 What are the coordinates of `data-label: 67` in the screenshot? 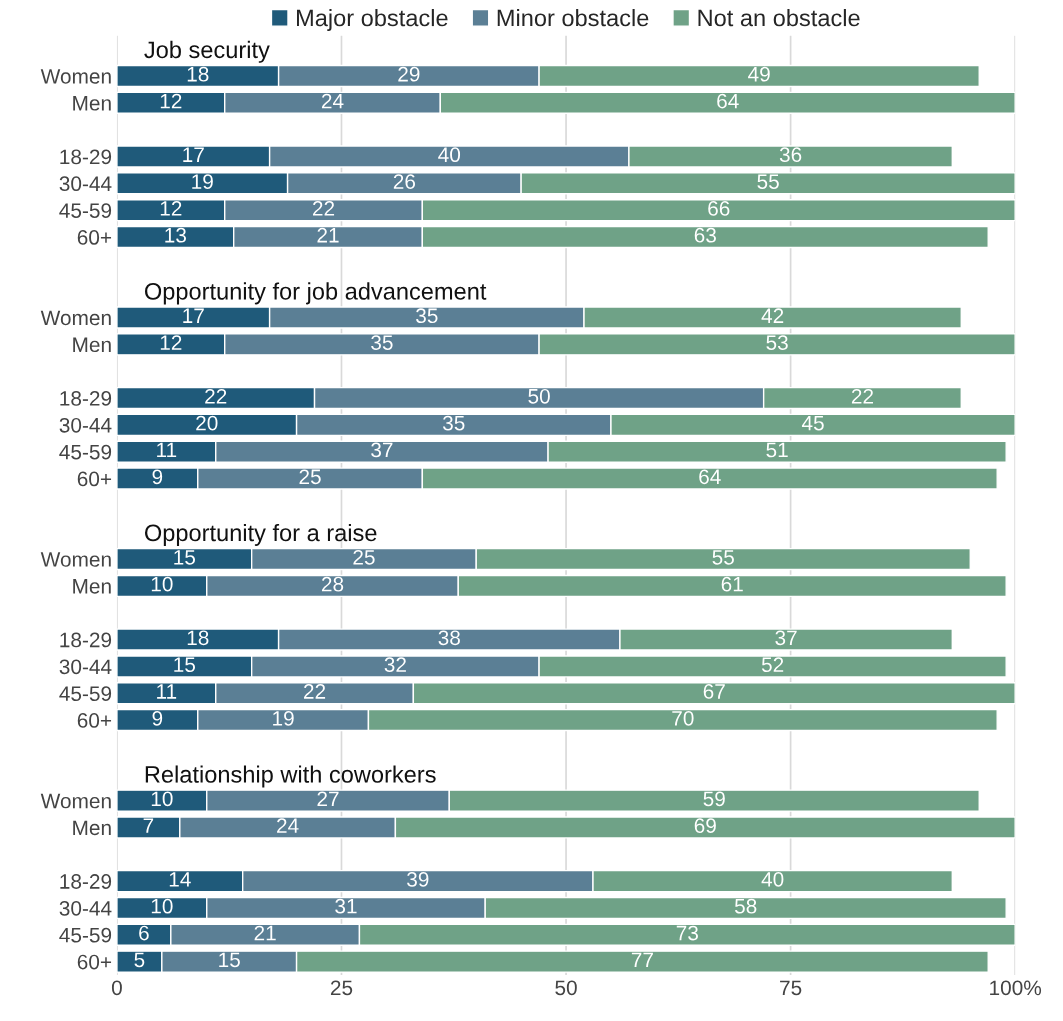 It's located at (714, 691).